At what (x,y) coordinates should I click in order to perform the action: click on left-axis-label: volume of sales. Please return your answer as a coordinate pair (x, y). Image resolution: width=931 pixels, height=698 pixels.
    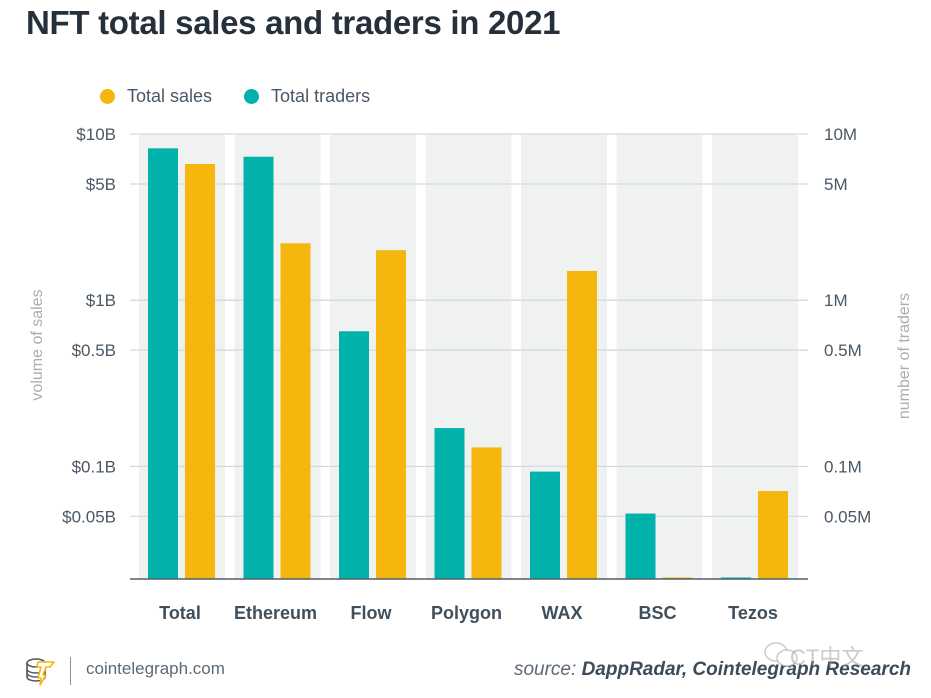
    Looking at the image, I should click on (37, 344).